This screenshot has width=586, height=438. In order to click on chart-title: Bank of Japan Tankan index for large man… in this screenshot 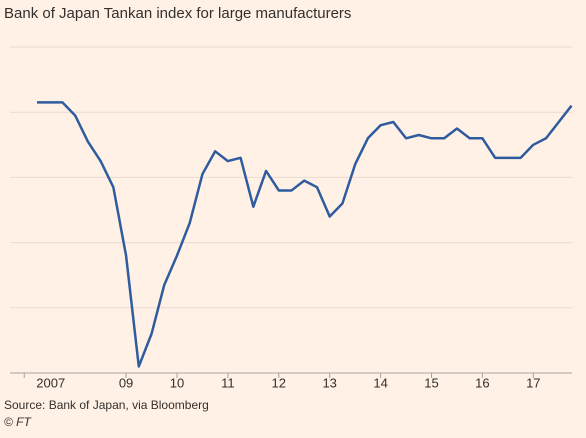, I will do `click(177, 13)`.